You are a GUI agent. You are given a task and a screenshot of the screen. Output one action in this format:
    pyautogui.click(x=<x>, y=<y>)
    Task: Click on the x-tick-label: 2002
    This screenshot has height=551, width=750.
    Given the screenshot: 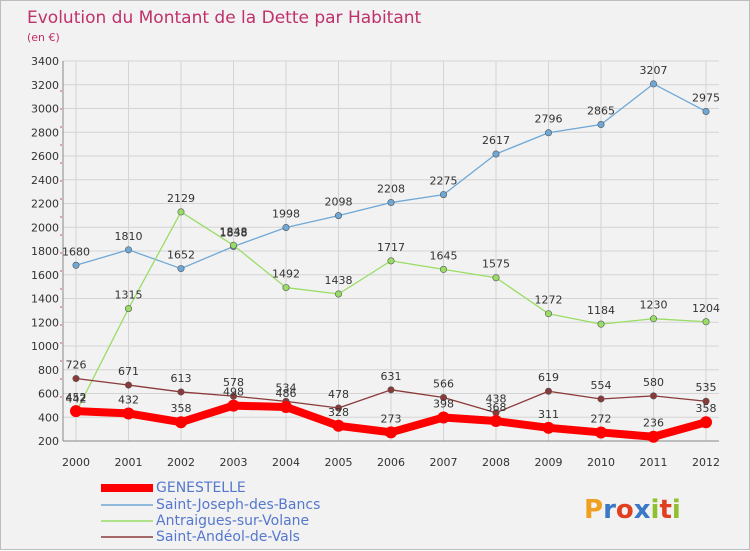 What is the action you would take?
    pyautogui.click(x=181, y=462)
    